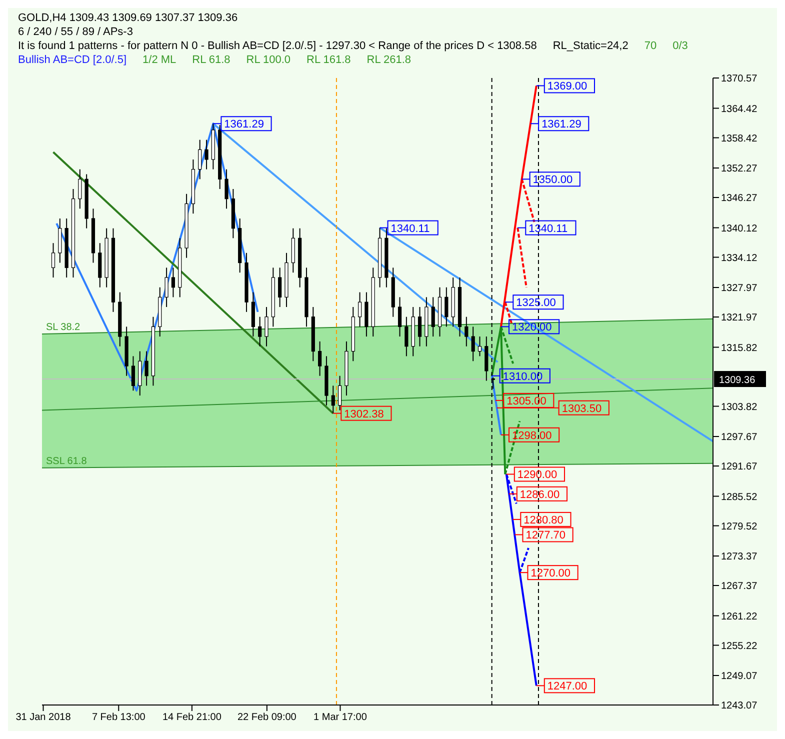 The image size is (785, 739). Describe the element at coordinates (536, 303) in the screenshot. I see `annotation: 1325.00` at that location.